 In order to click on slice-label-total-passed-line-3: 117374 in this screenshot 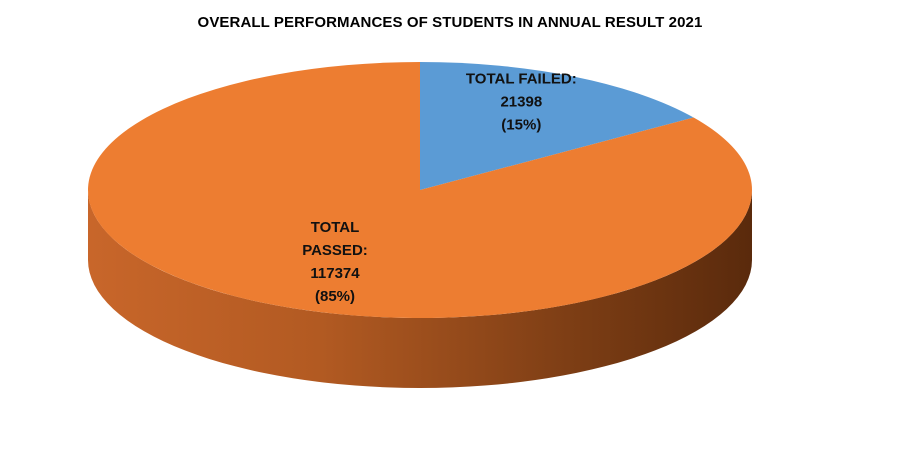, I will do `click(335, 273)`.